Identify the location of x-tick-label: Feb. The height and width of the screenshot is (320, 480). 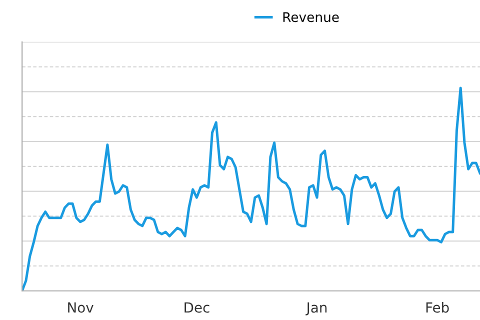
(437, 307).